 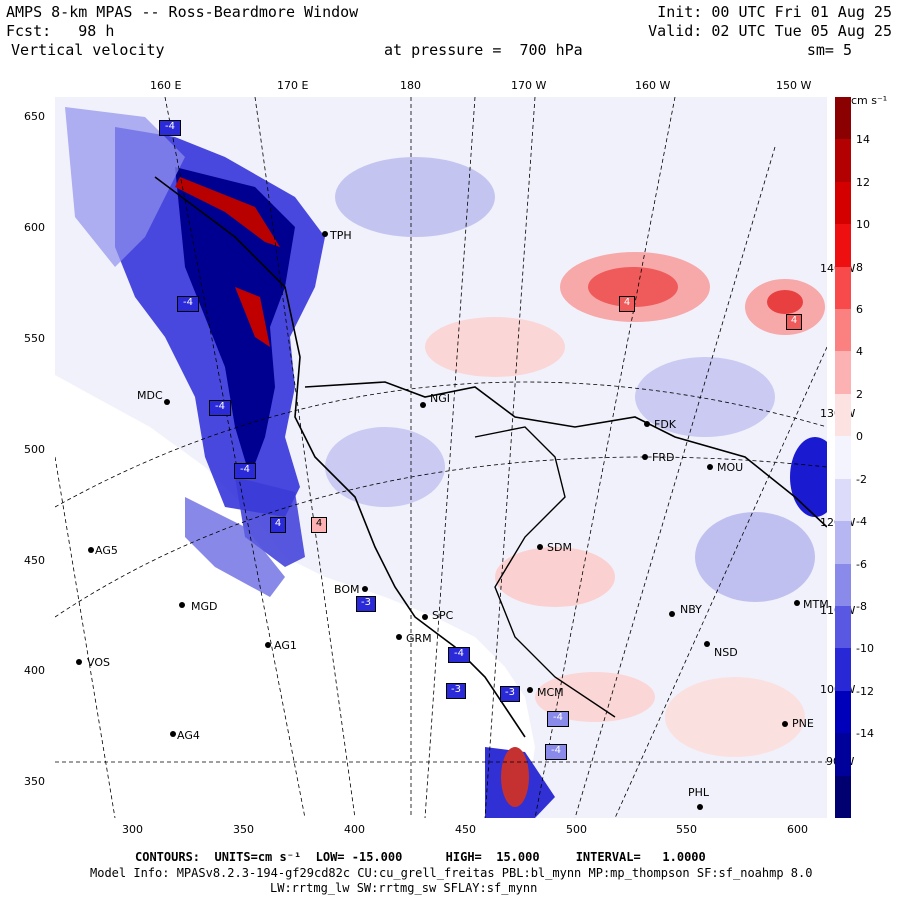 I want to click on colorbar-tick-label: -14, so click(x=865, y=734).